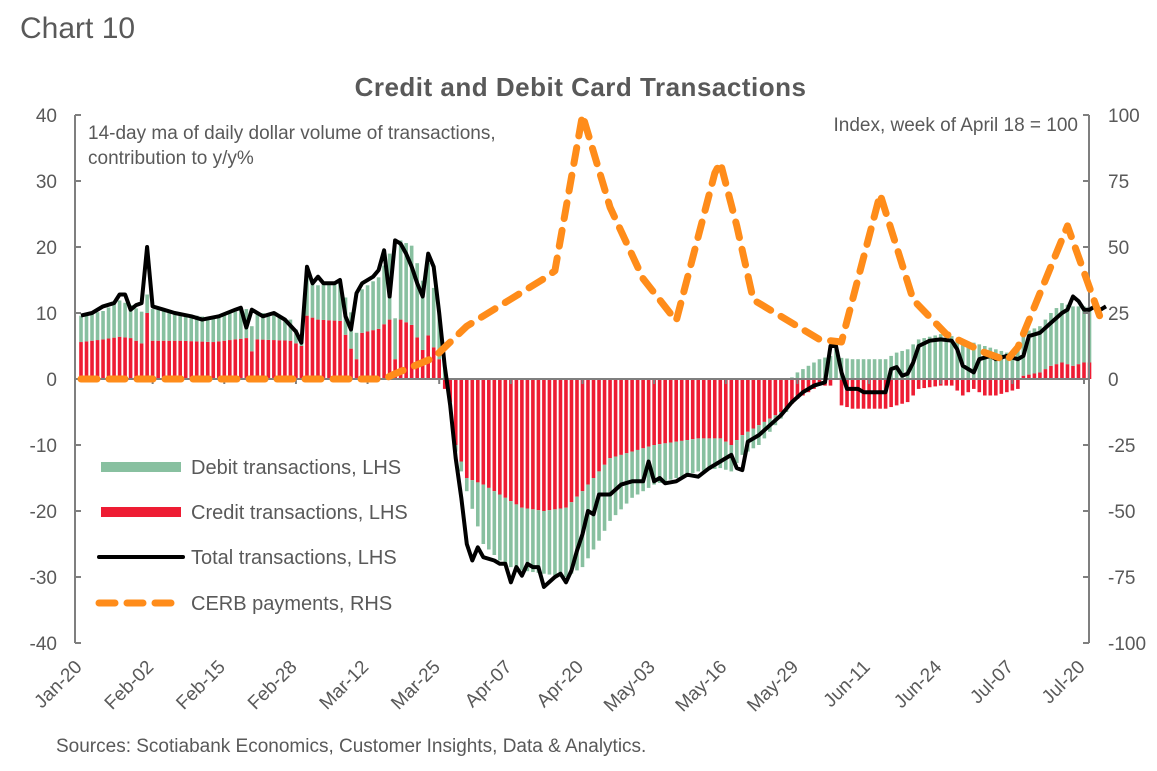 The image size is (1157, 771). I want to click on left-tick-label: 20, so click(46, 248).